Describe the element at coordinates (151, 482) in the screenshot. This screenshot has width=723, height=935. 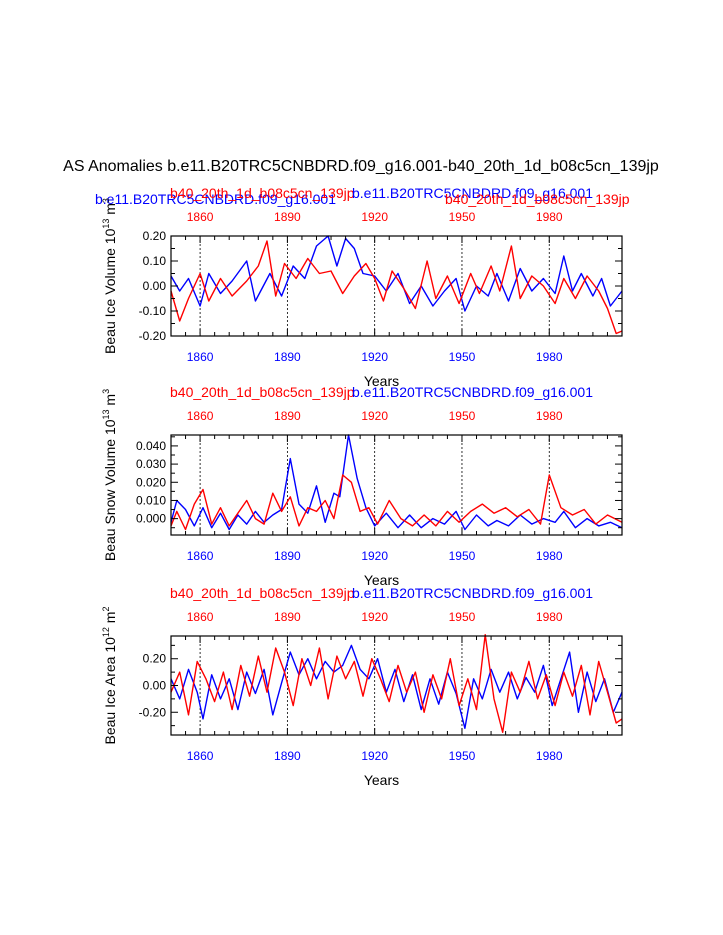
I see `y-tick-label: 0.020` at that location.